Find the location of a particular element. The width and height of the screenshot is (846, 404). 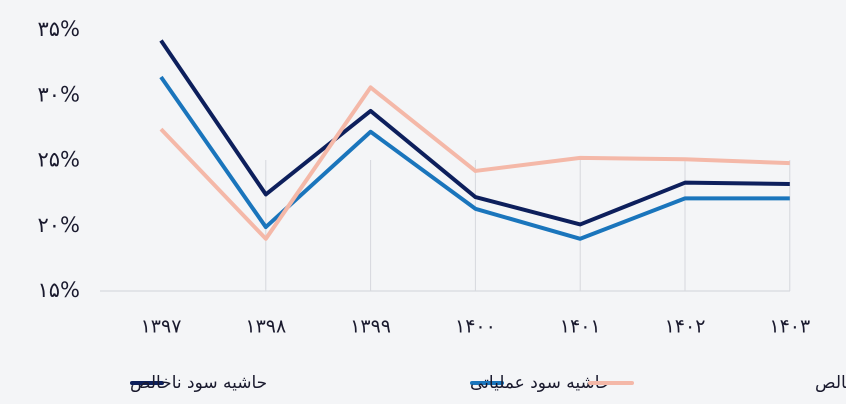

x-tick-label: ۱۳۹۸ is located at coordinates (265, 327).